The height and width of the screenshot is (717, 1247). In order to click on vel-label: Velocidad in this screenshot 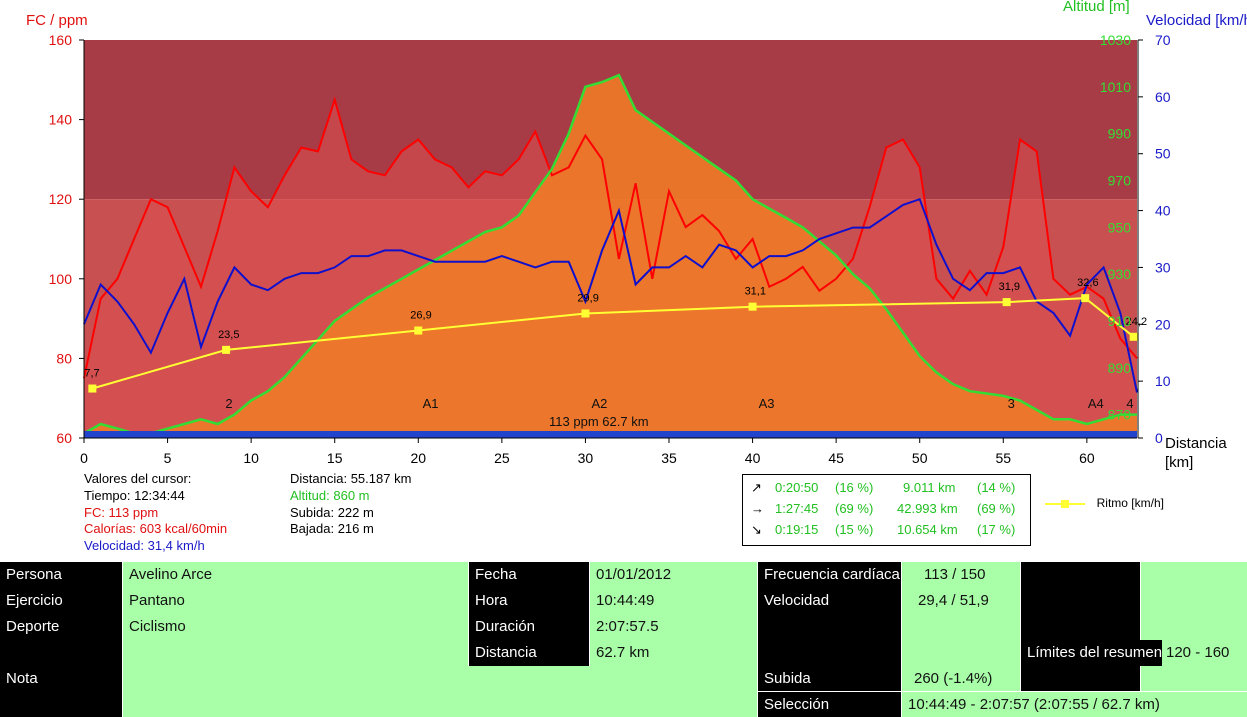, I will do `click(829, 601)`.